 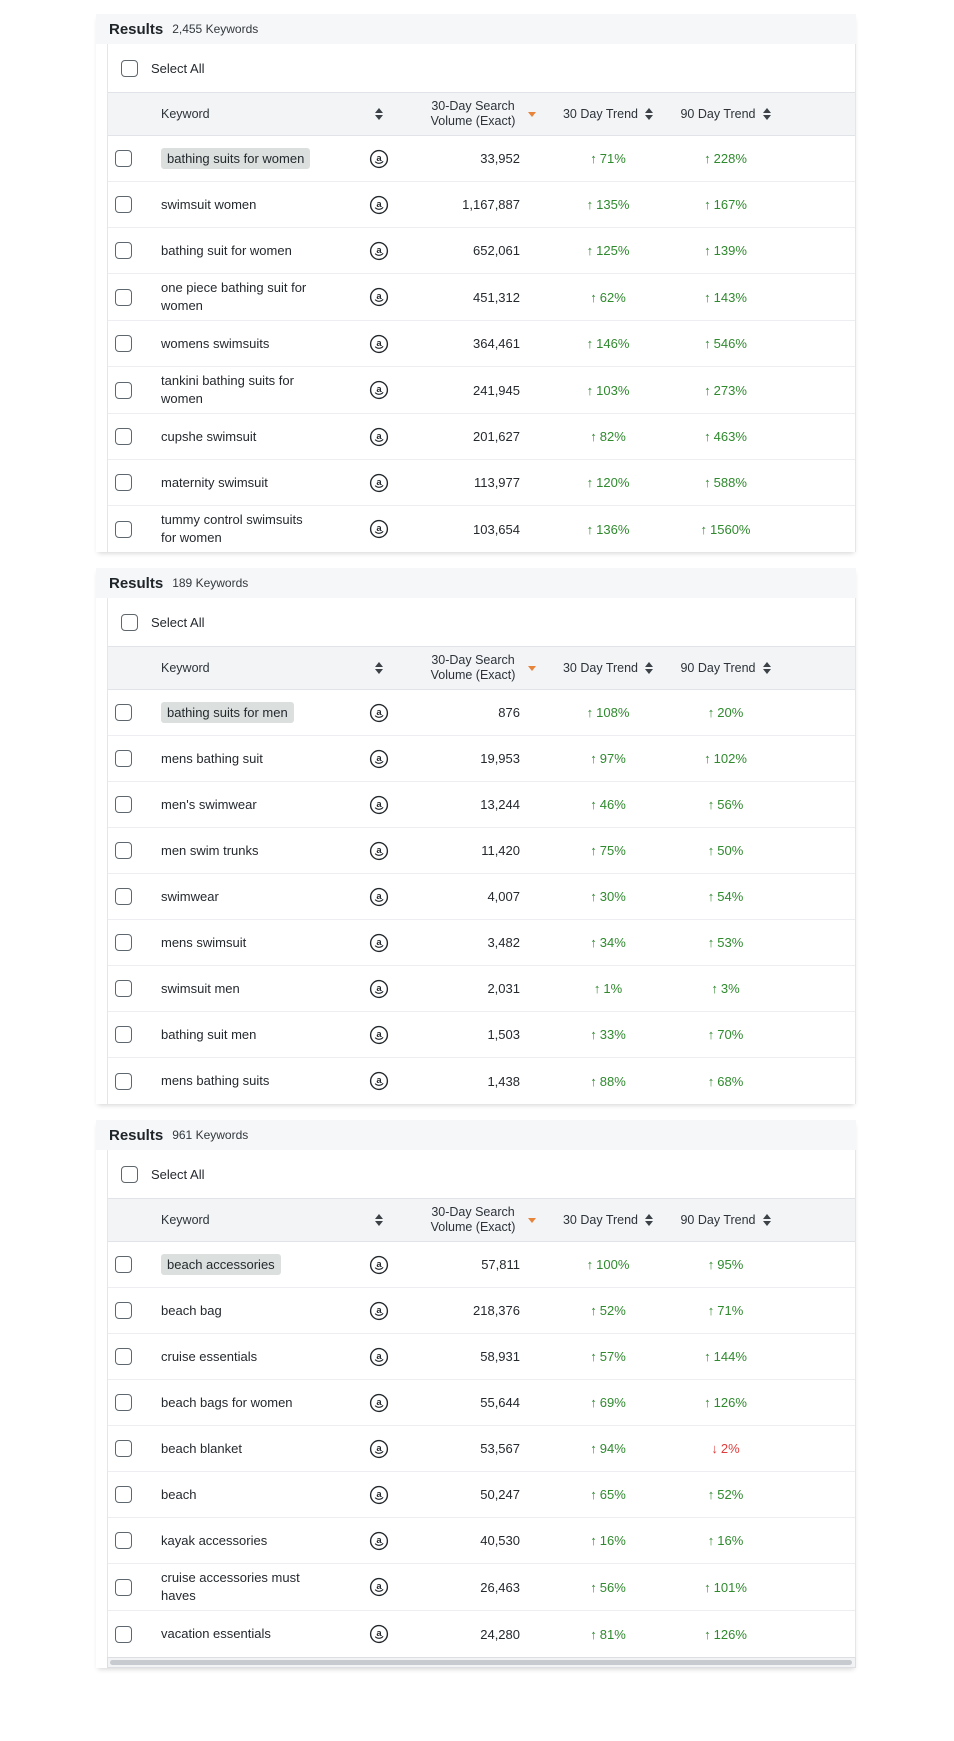 I want to click on 90-day-trend-value: ↑ 273%, so click(x=725, y=390).